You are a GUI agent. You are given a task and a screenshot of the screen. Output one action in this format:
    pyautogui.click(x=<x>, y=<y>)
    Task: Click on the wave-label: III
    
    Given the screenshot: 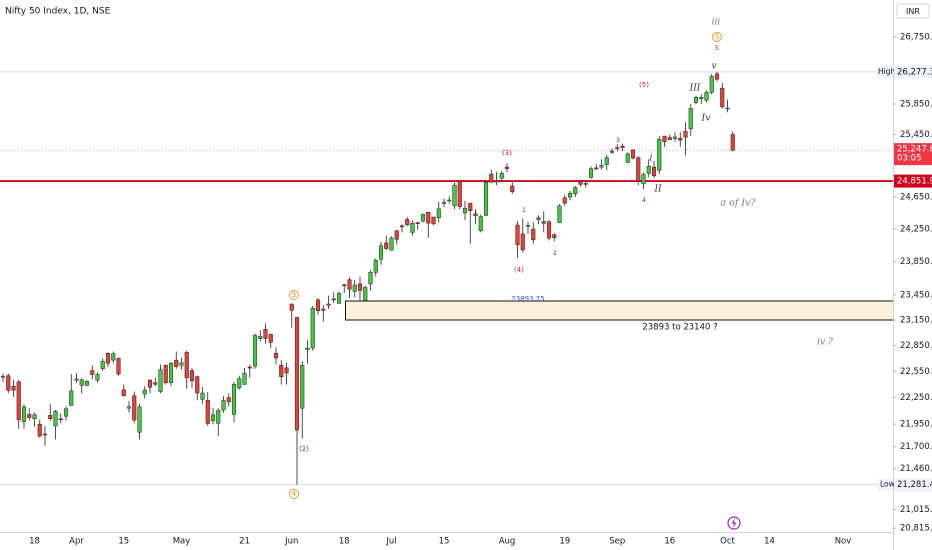 What is the action you would take?
    pyautogui.click(x=695, y=89)
    